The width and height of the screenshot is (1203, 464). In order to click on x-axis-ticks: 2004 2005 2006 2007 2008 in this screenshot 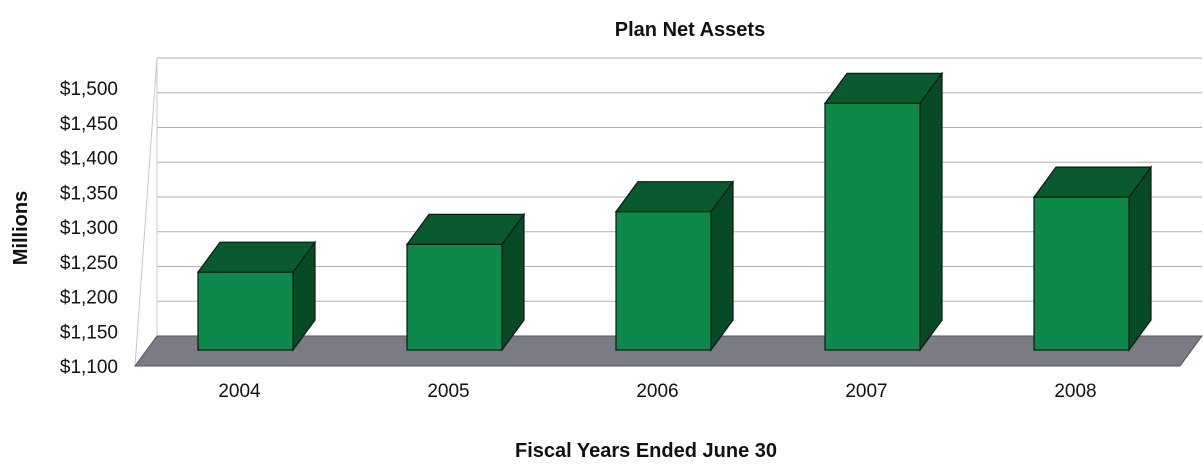, I will do `click(657, 391)`.